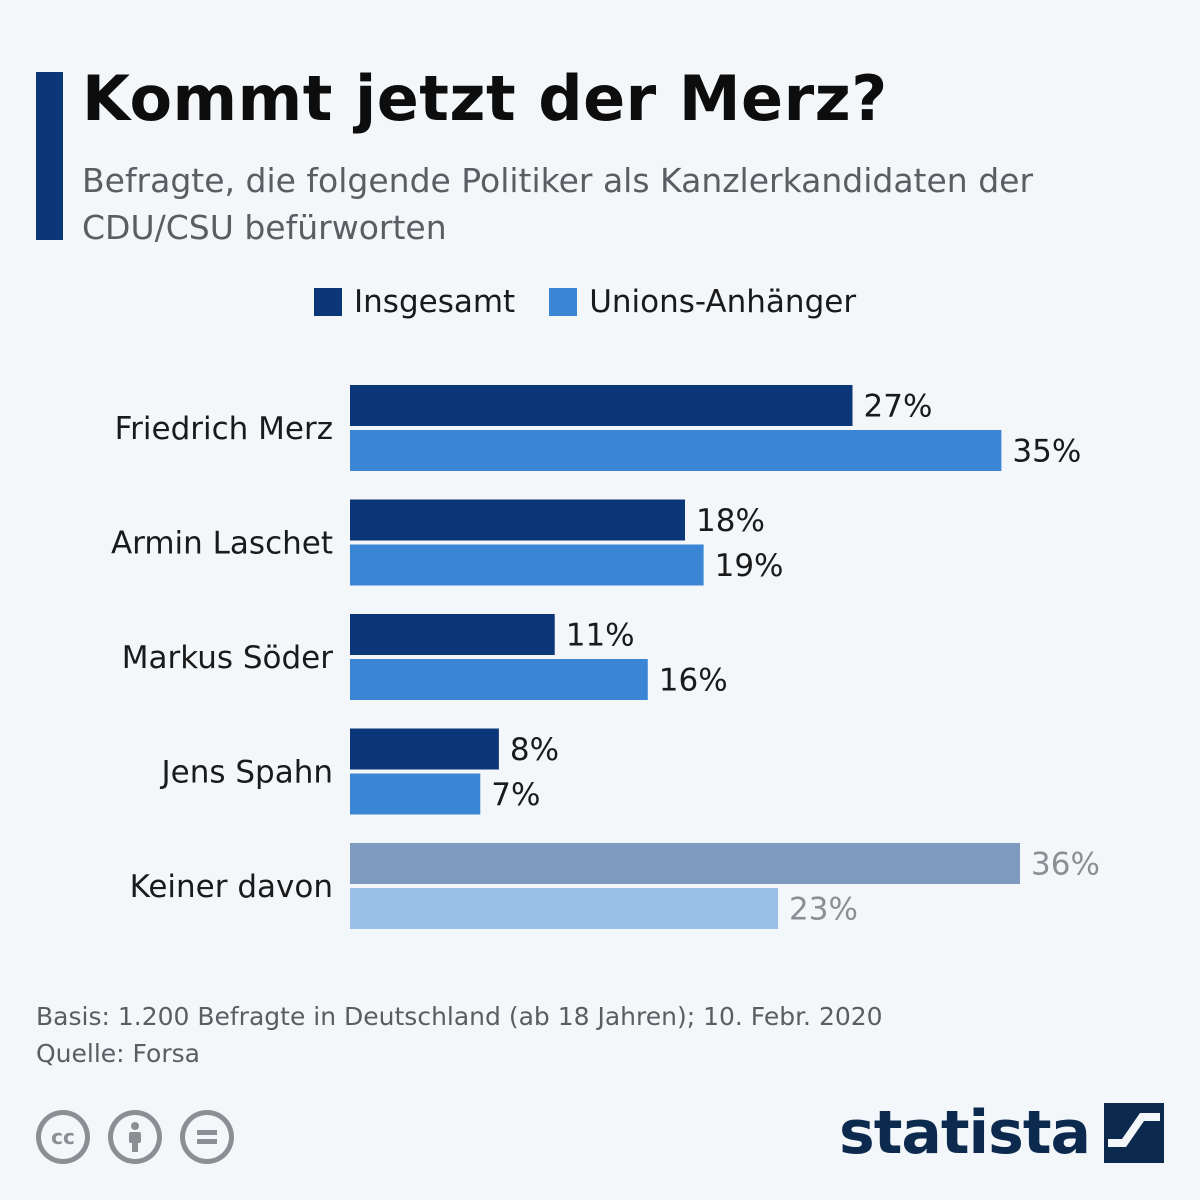  I want to click on legend-swatch-unions-anhaenger, so click(563, 302).